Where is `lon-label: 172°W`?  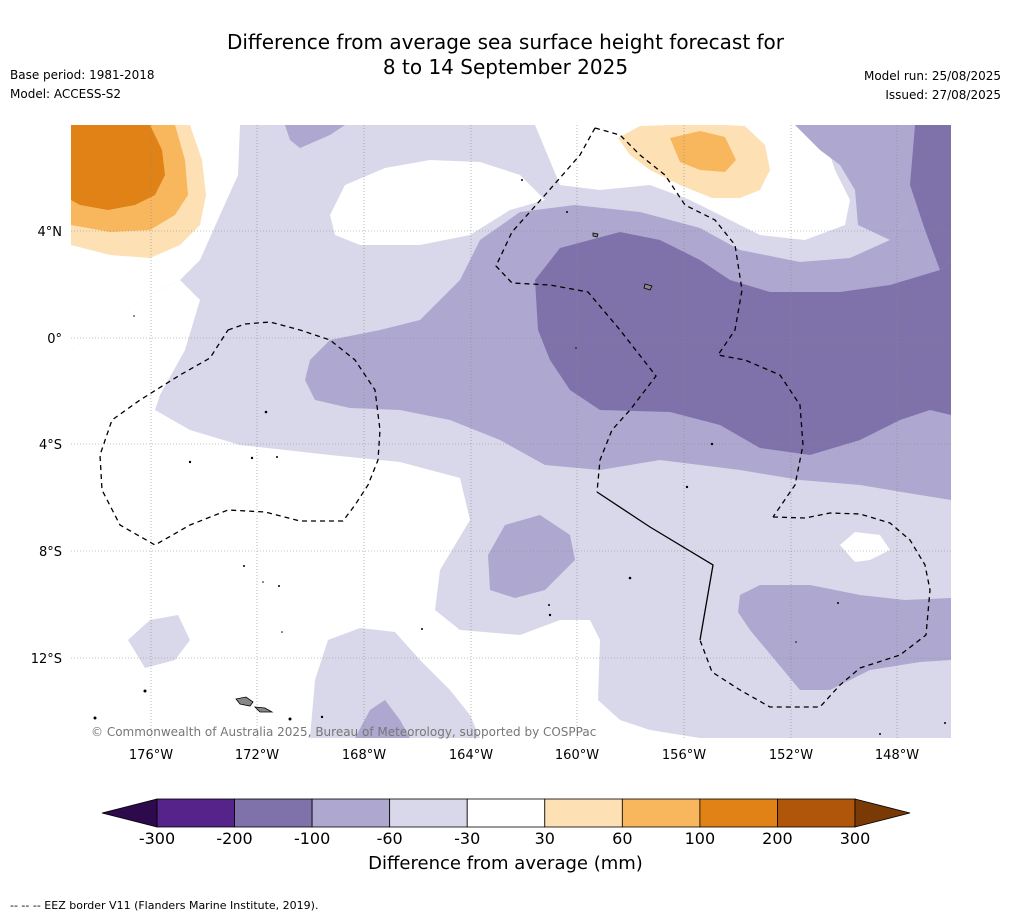
lon-label: 172°W is located at coordinates (257, 755).